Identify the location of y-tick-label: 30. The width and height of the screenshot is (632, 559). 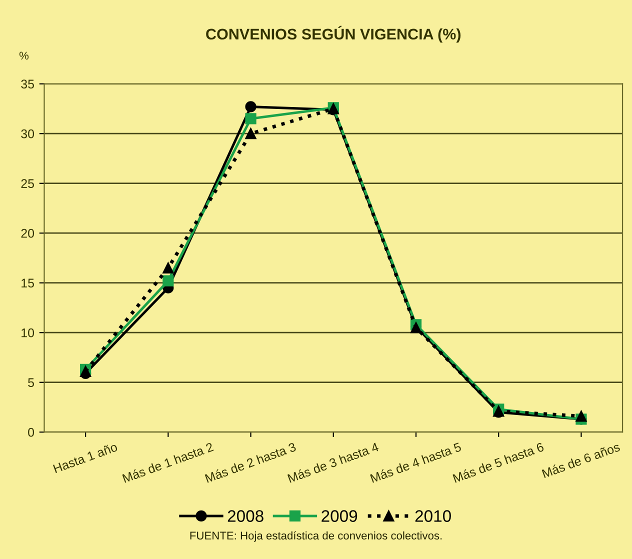
(27, 133).